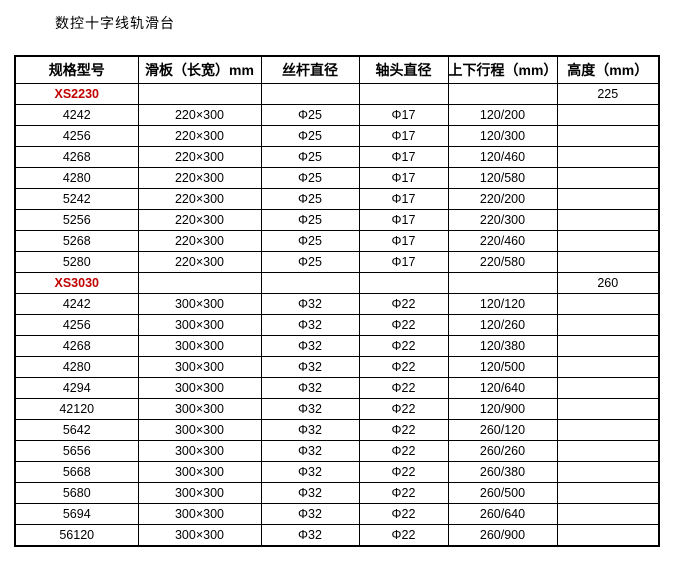  What do you see at coordinates (76, 514) in the screenshot?
I see `cell-model: 5694` at bounding box center [76, 514].